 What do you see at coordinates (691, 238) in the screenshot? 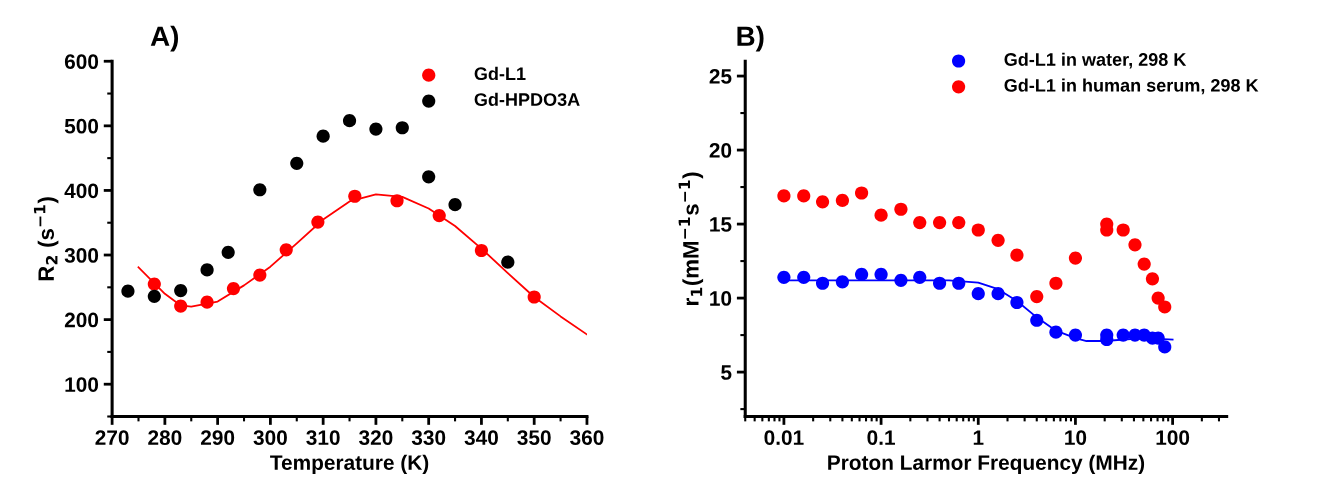
I see `y-axis-title: r$_{1}$(mM$^{−1}$s$^{−1}$)` at bounding box center [691, 238].